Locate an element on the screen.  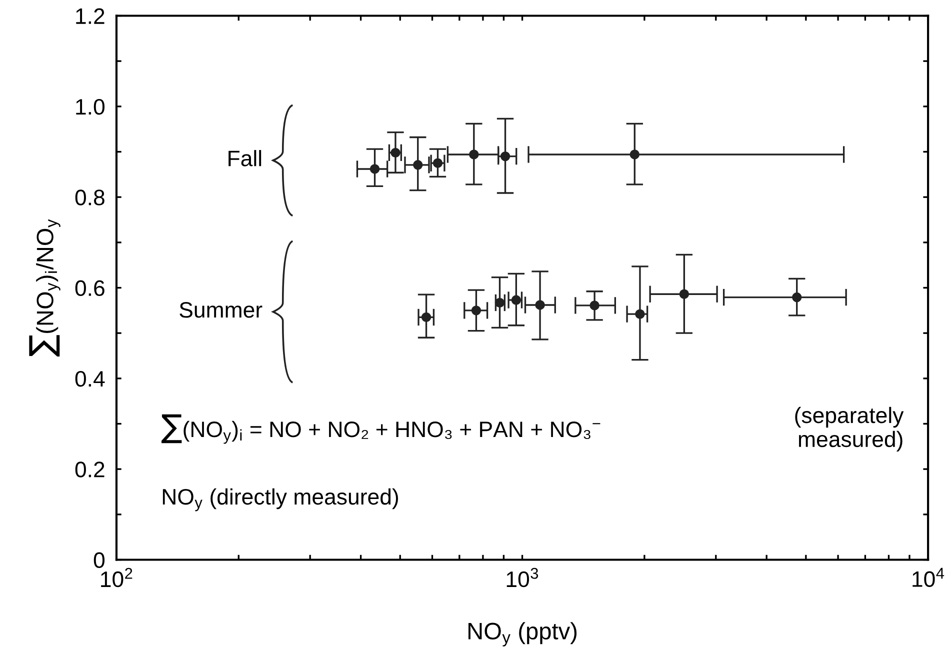
y-tick-label: 1.0 is located at coordinates (90, 106).